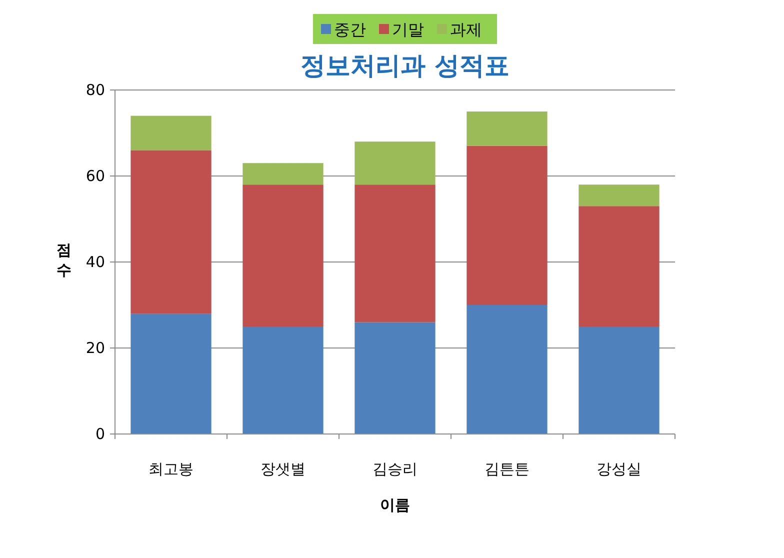 This screenshot has width=784, height=558. Describe the element at coordinates (466, 29) in the screenshot. I see `legend-label: 과제` at that location.